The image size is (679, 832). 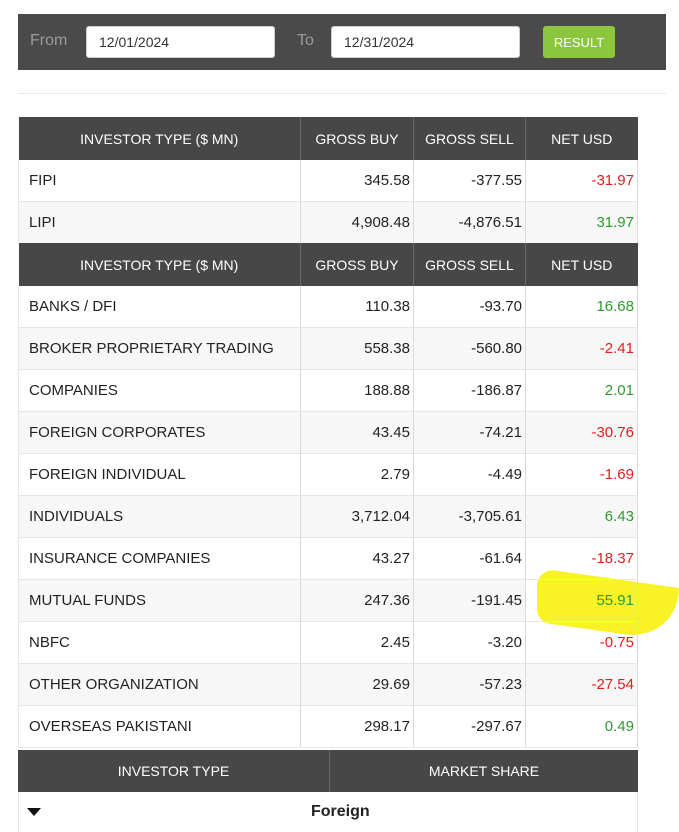 What do you see at coordinates (34, 812) in the screenshot?
I see `caret-down-icon` at bounding box center [34, 812].